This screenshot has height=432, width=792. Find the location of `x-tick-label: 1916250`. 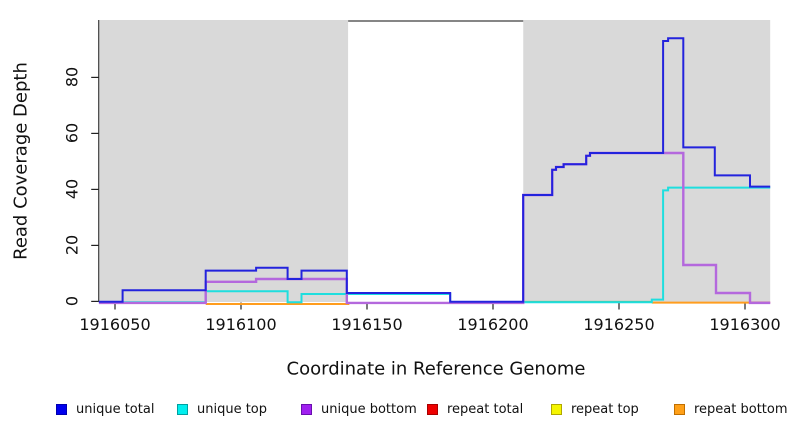

x-tick-label: 1916250 is located at coordinates (619, 324).